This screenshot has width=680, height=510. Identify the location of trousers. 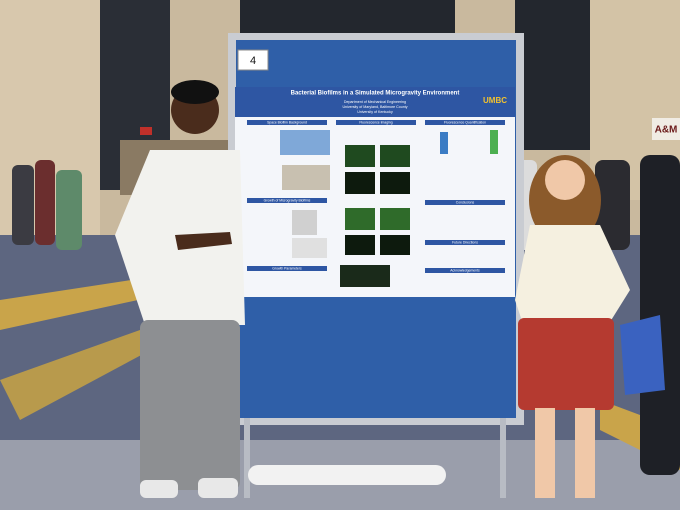
(190, 405).